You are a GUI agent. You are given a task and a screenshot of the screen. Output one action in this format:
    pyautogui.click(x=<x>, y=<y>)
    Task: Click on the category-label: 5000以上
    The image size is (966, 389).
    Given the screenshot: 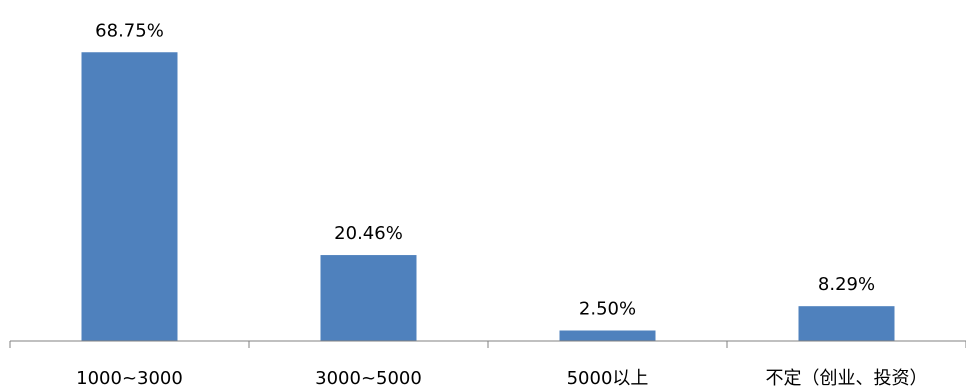 What is the action you would take?
    pyautogui.click(x=608, y=378)
    